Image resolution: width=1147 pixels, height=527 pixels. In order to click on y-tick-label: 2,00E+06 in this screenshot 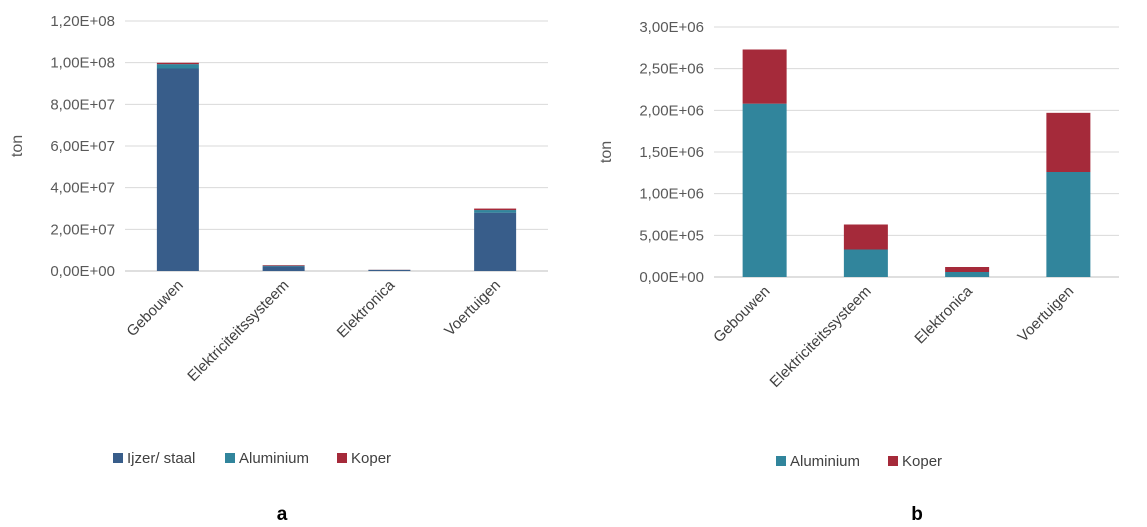, I will do `click(671, 110)`.